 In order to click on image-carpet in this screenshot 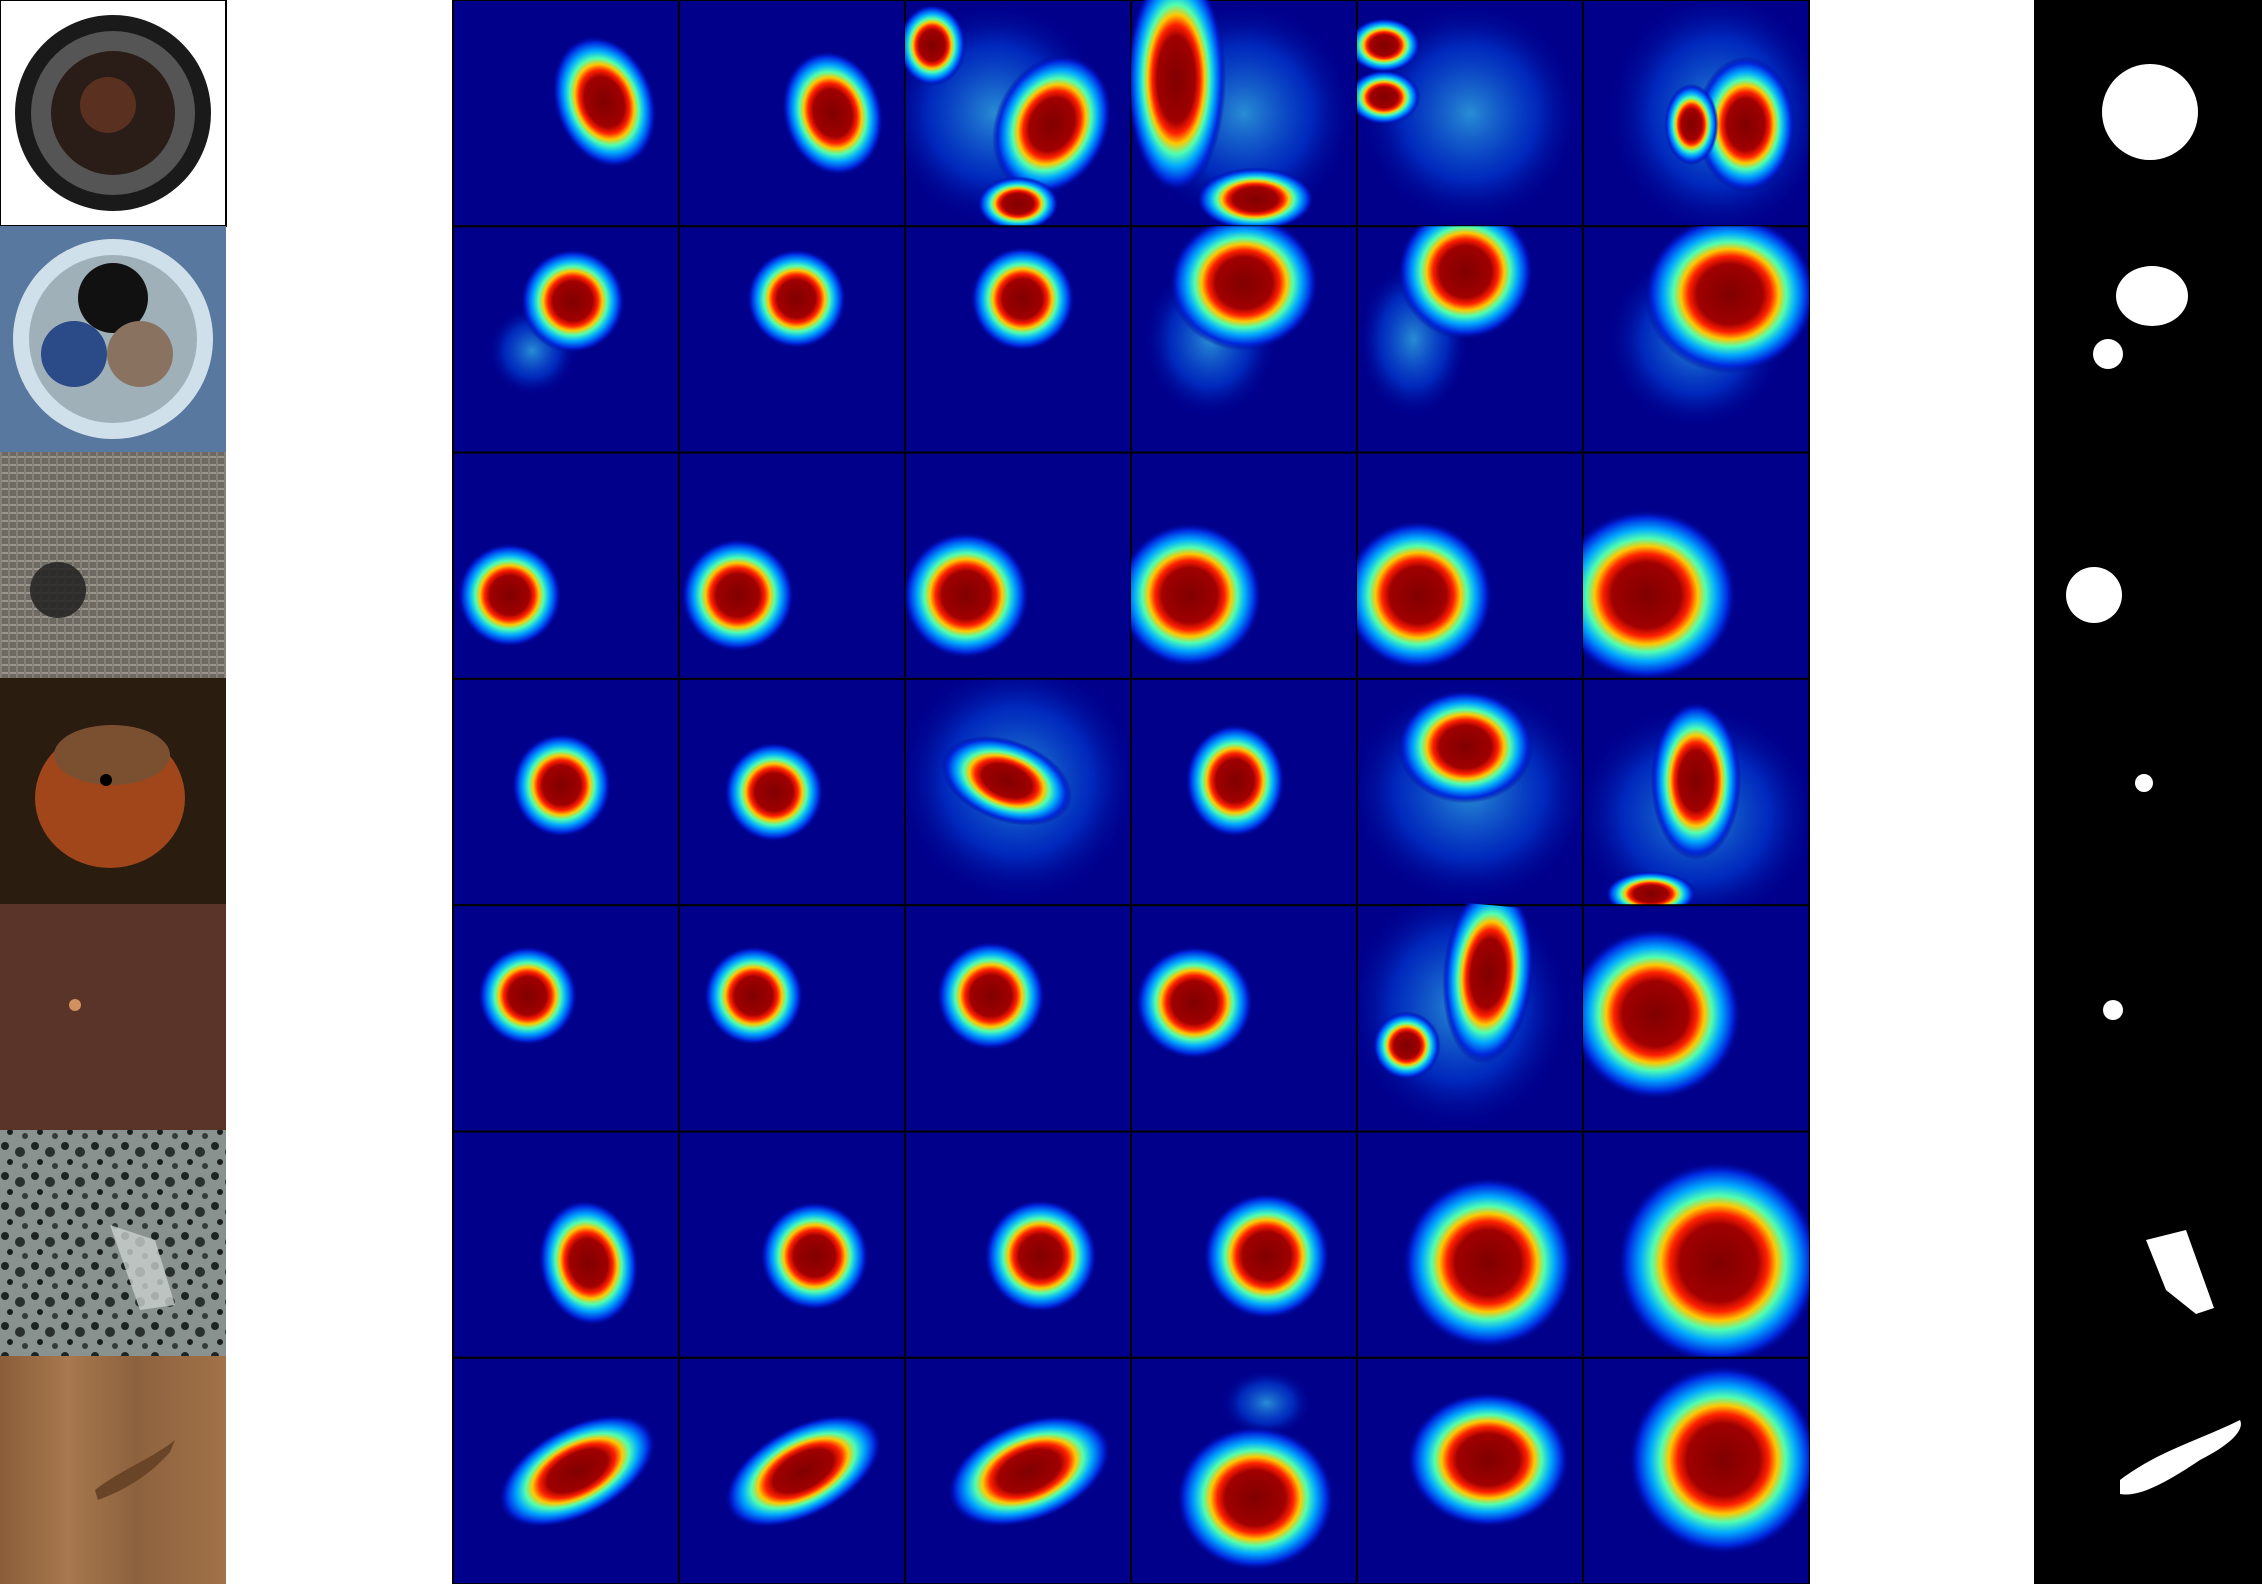, I will do `click(113, 565)`.